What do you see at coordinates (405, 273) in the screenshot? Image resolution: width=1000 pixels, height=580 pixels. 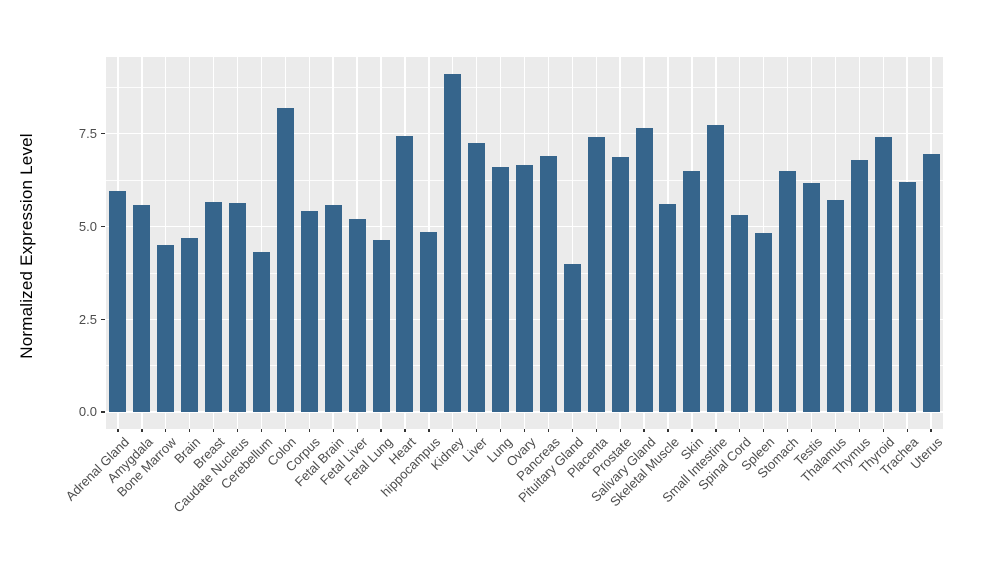 I see `bar-heart` at bounding box center [405, 273].